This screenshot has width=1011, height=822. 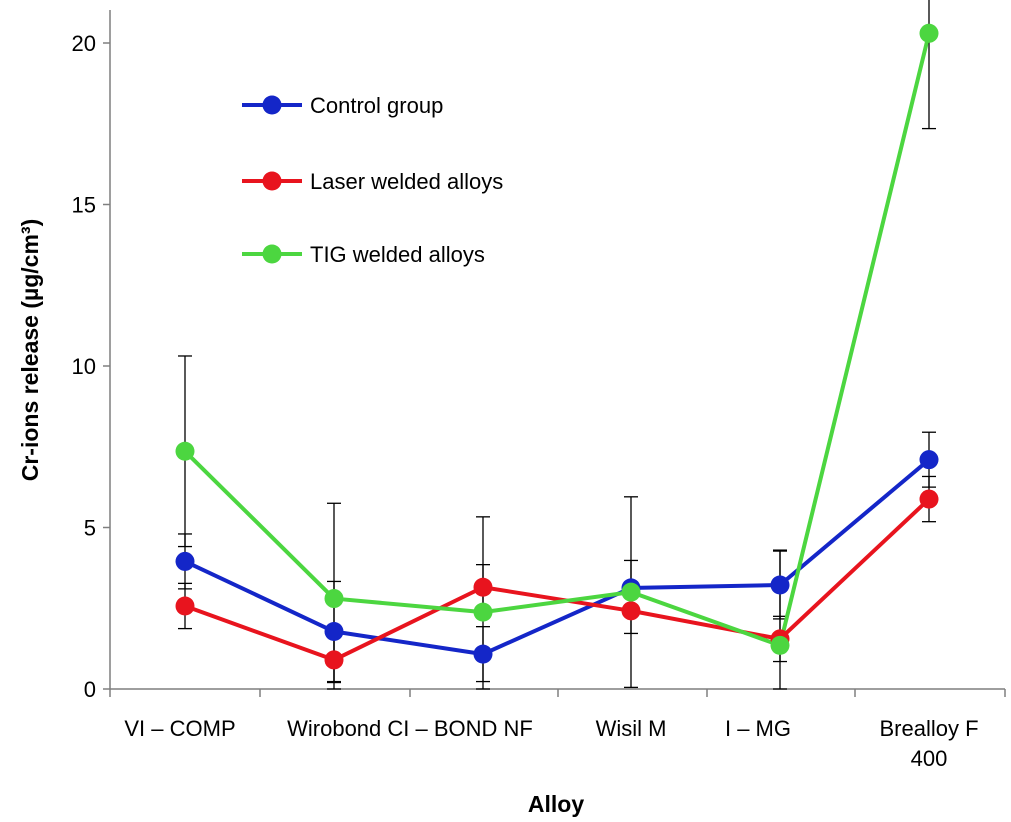 I want to click on x-tick-label: I – MG, so click(x=758, y=728).